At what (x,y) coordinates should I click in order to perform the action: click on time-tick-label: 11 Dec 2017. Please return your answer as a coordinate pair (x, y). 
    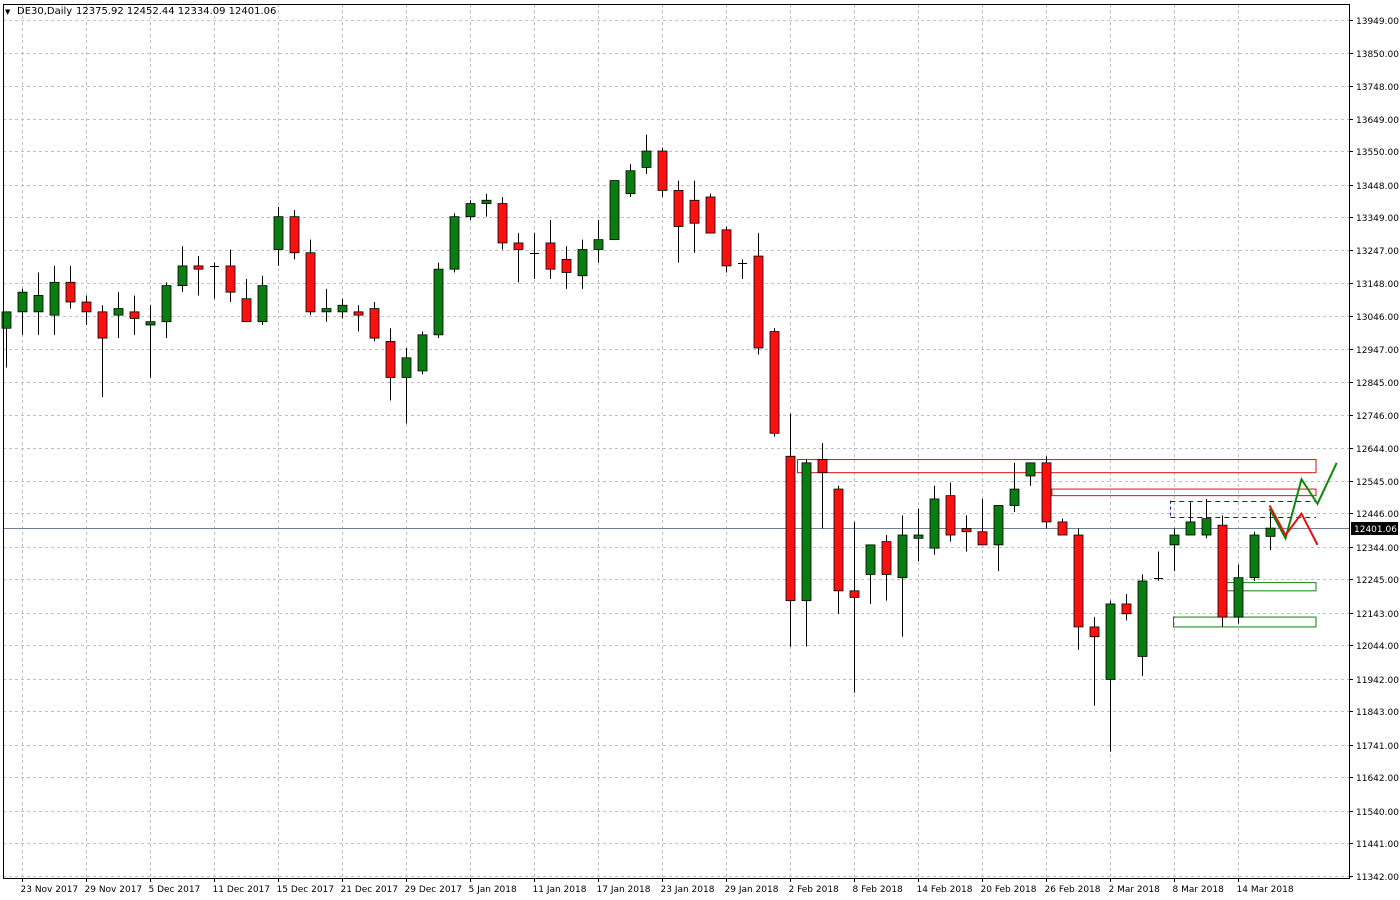
    Looking at the image, I should click on (242, 890).